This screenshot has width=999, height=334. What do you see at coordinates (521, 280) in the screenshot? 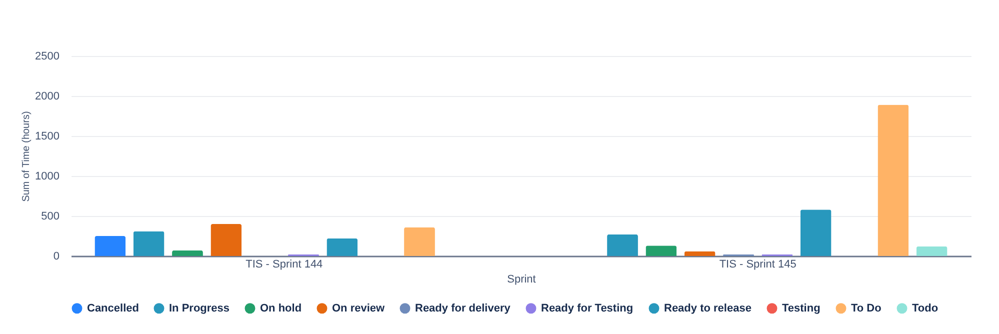
I see `x-axis-title: Sprint` at bounding box center [521, 280].